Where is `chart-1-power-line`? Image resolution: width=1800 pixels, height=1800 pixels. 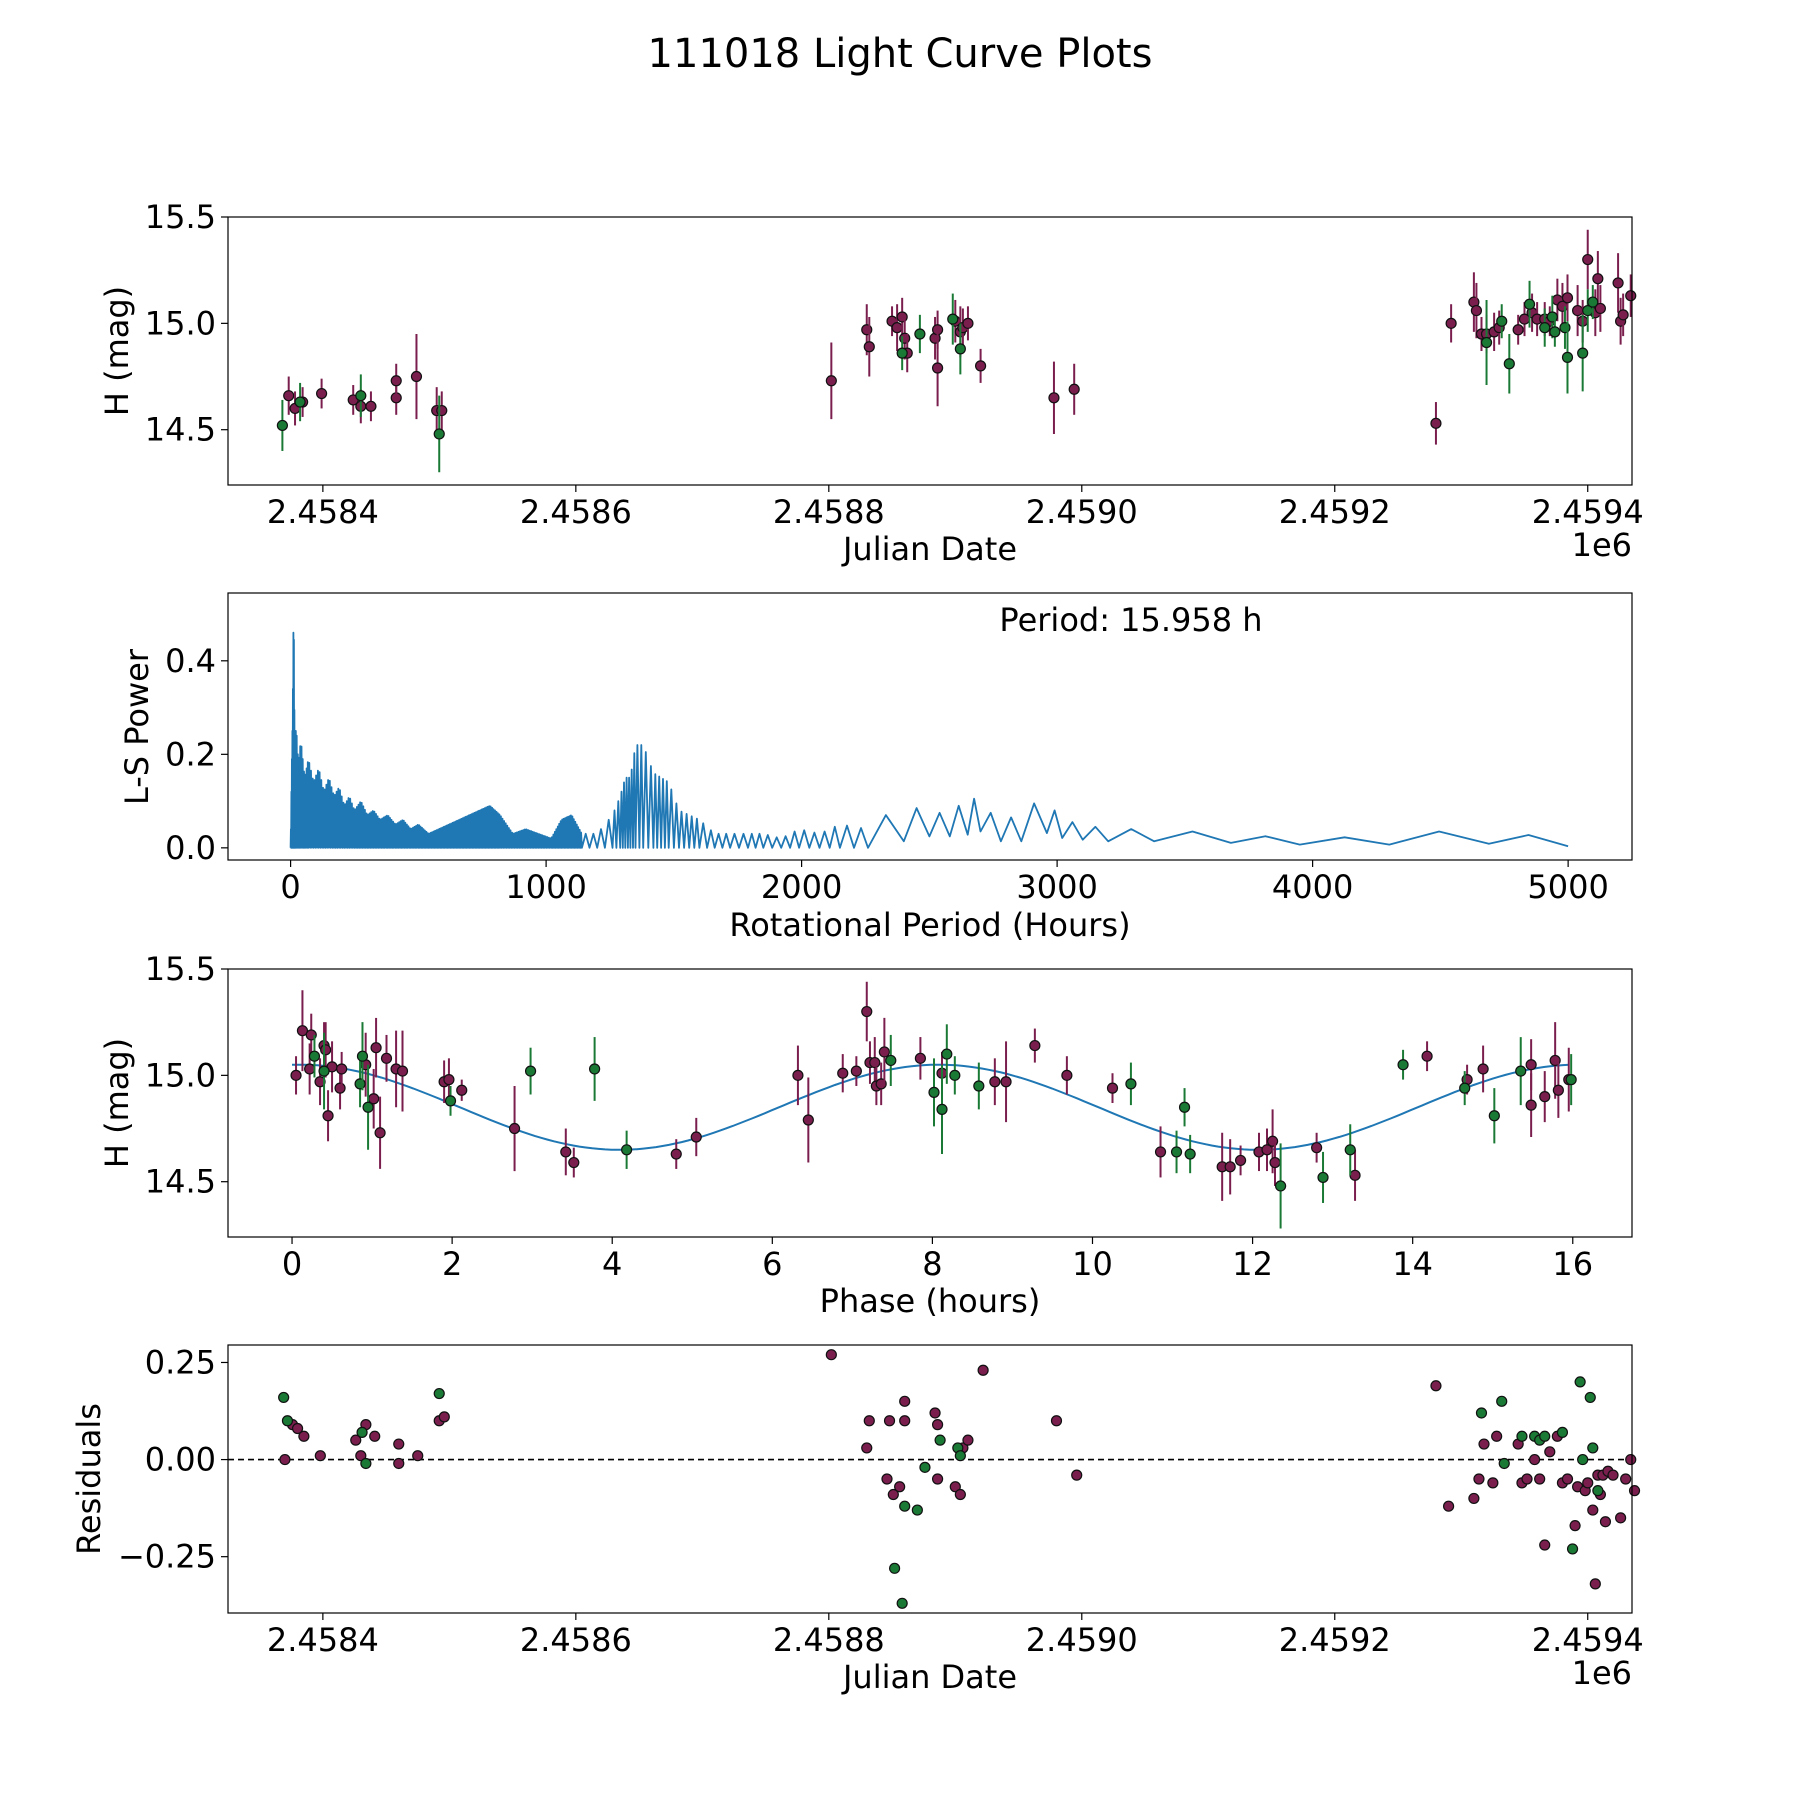 chart-1-power-line is located at coordinates (929, 740).